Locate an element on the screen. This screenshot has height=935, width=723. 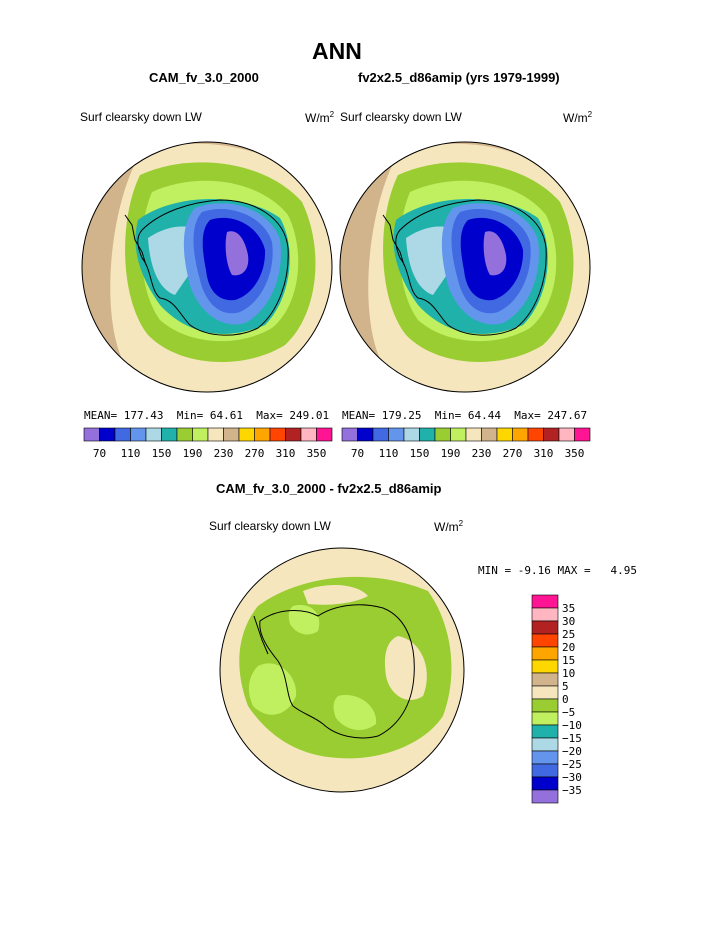
difference-units-label: W/m2 is located at coordinates (448, 526).